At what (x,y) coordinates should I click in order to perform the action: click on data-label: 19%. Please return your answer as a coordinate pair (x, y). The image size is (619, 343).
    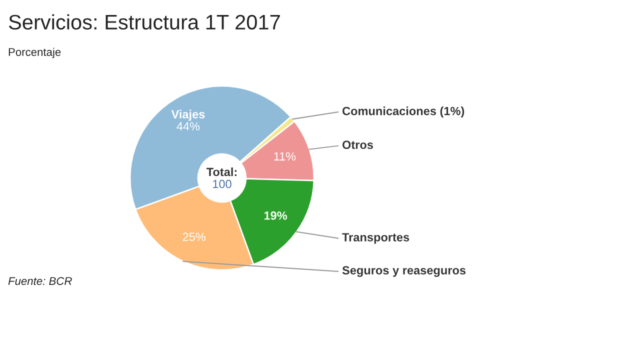
    Looking at the image, I should click on (276, 215).